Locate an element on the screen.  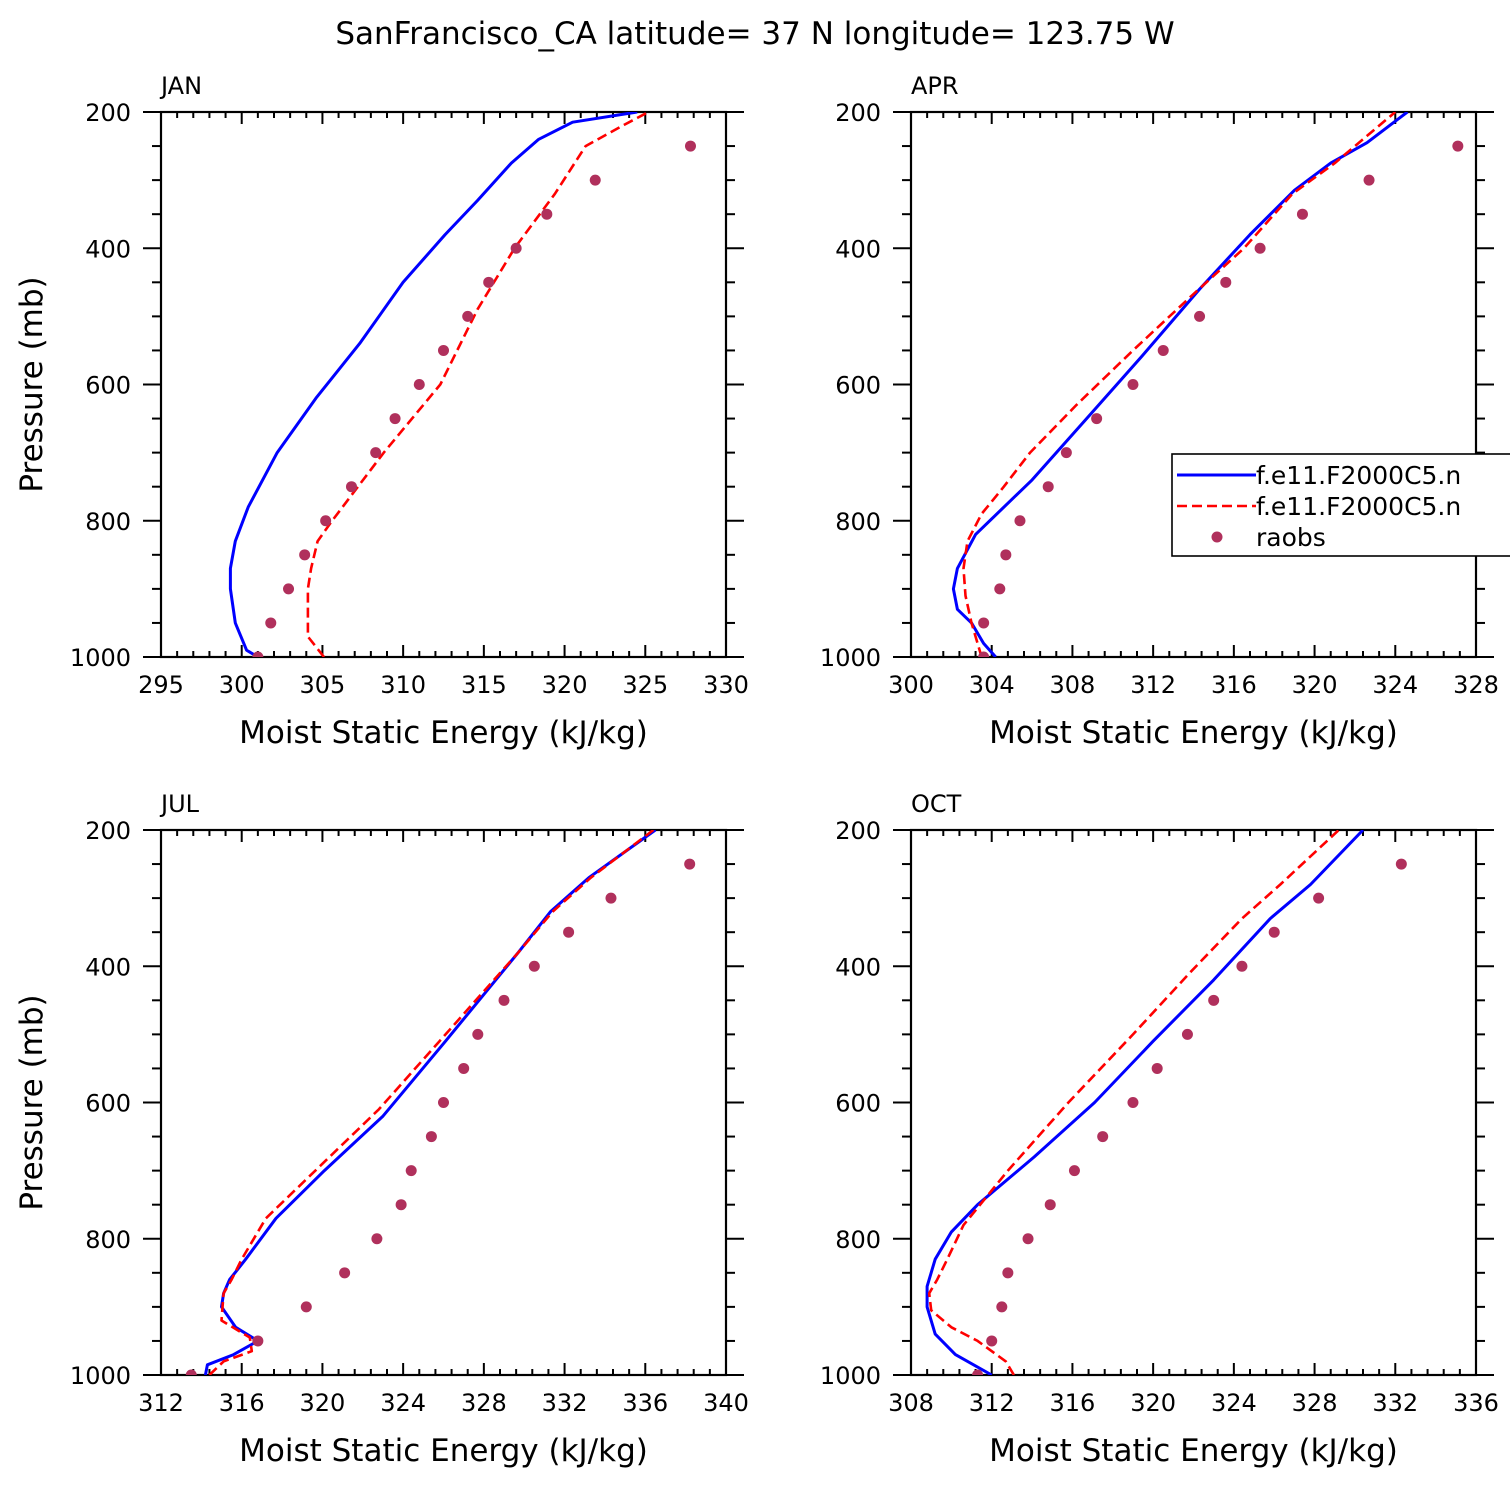
x-tick-label: 324 is located at coordinates (1395, 685).